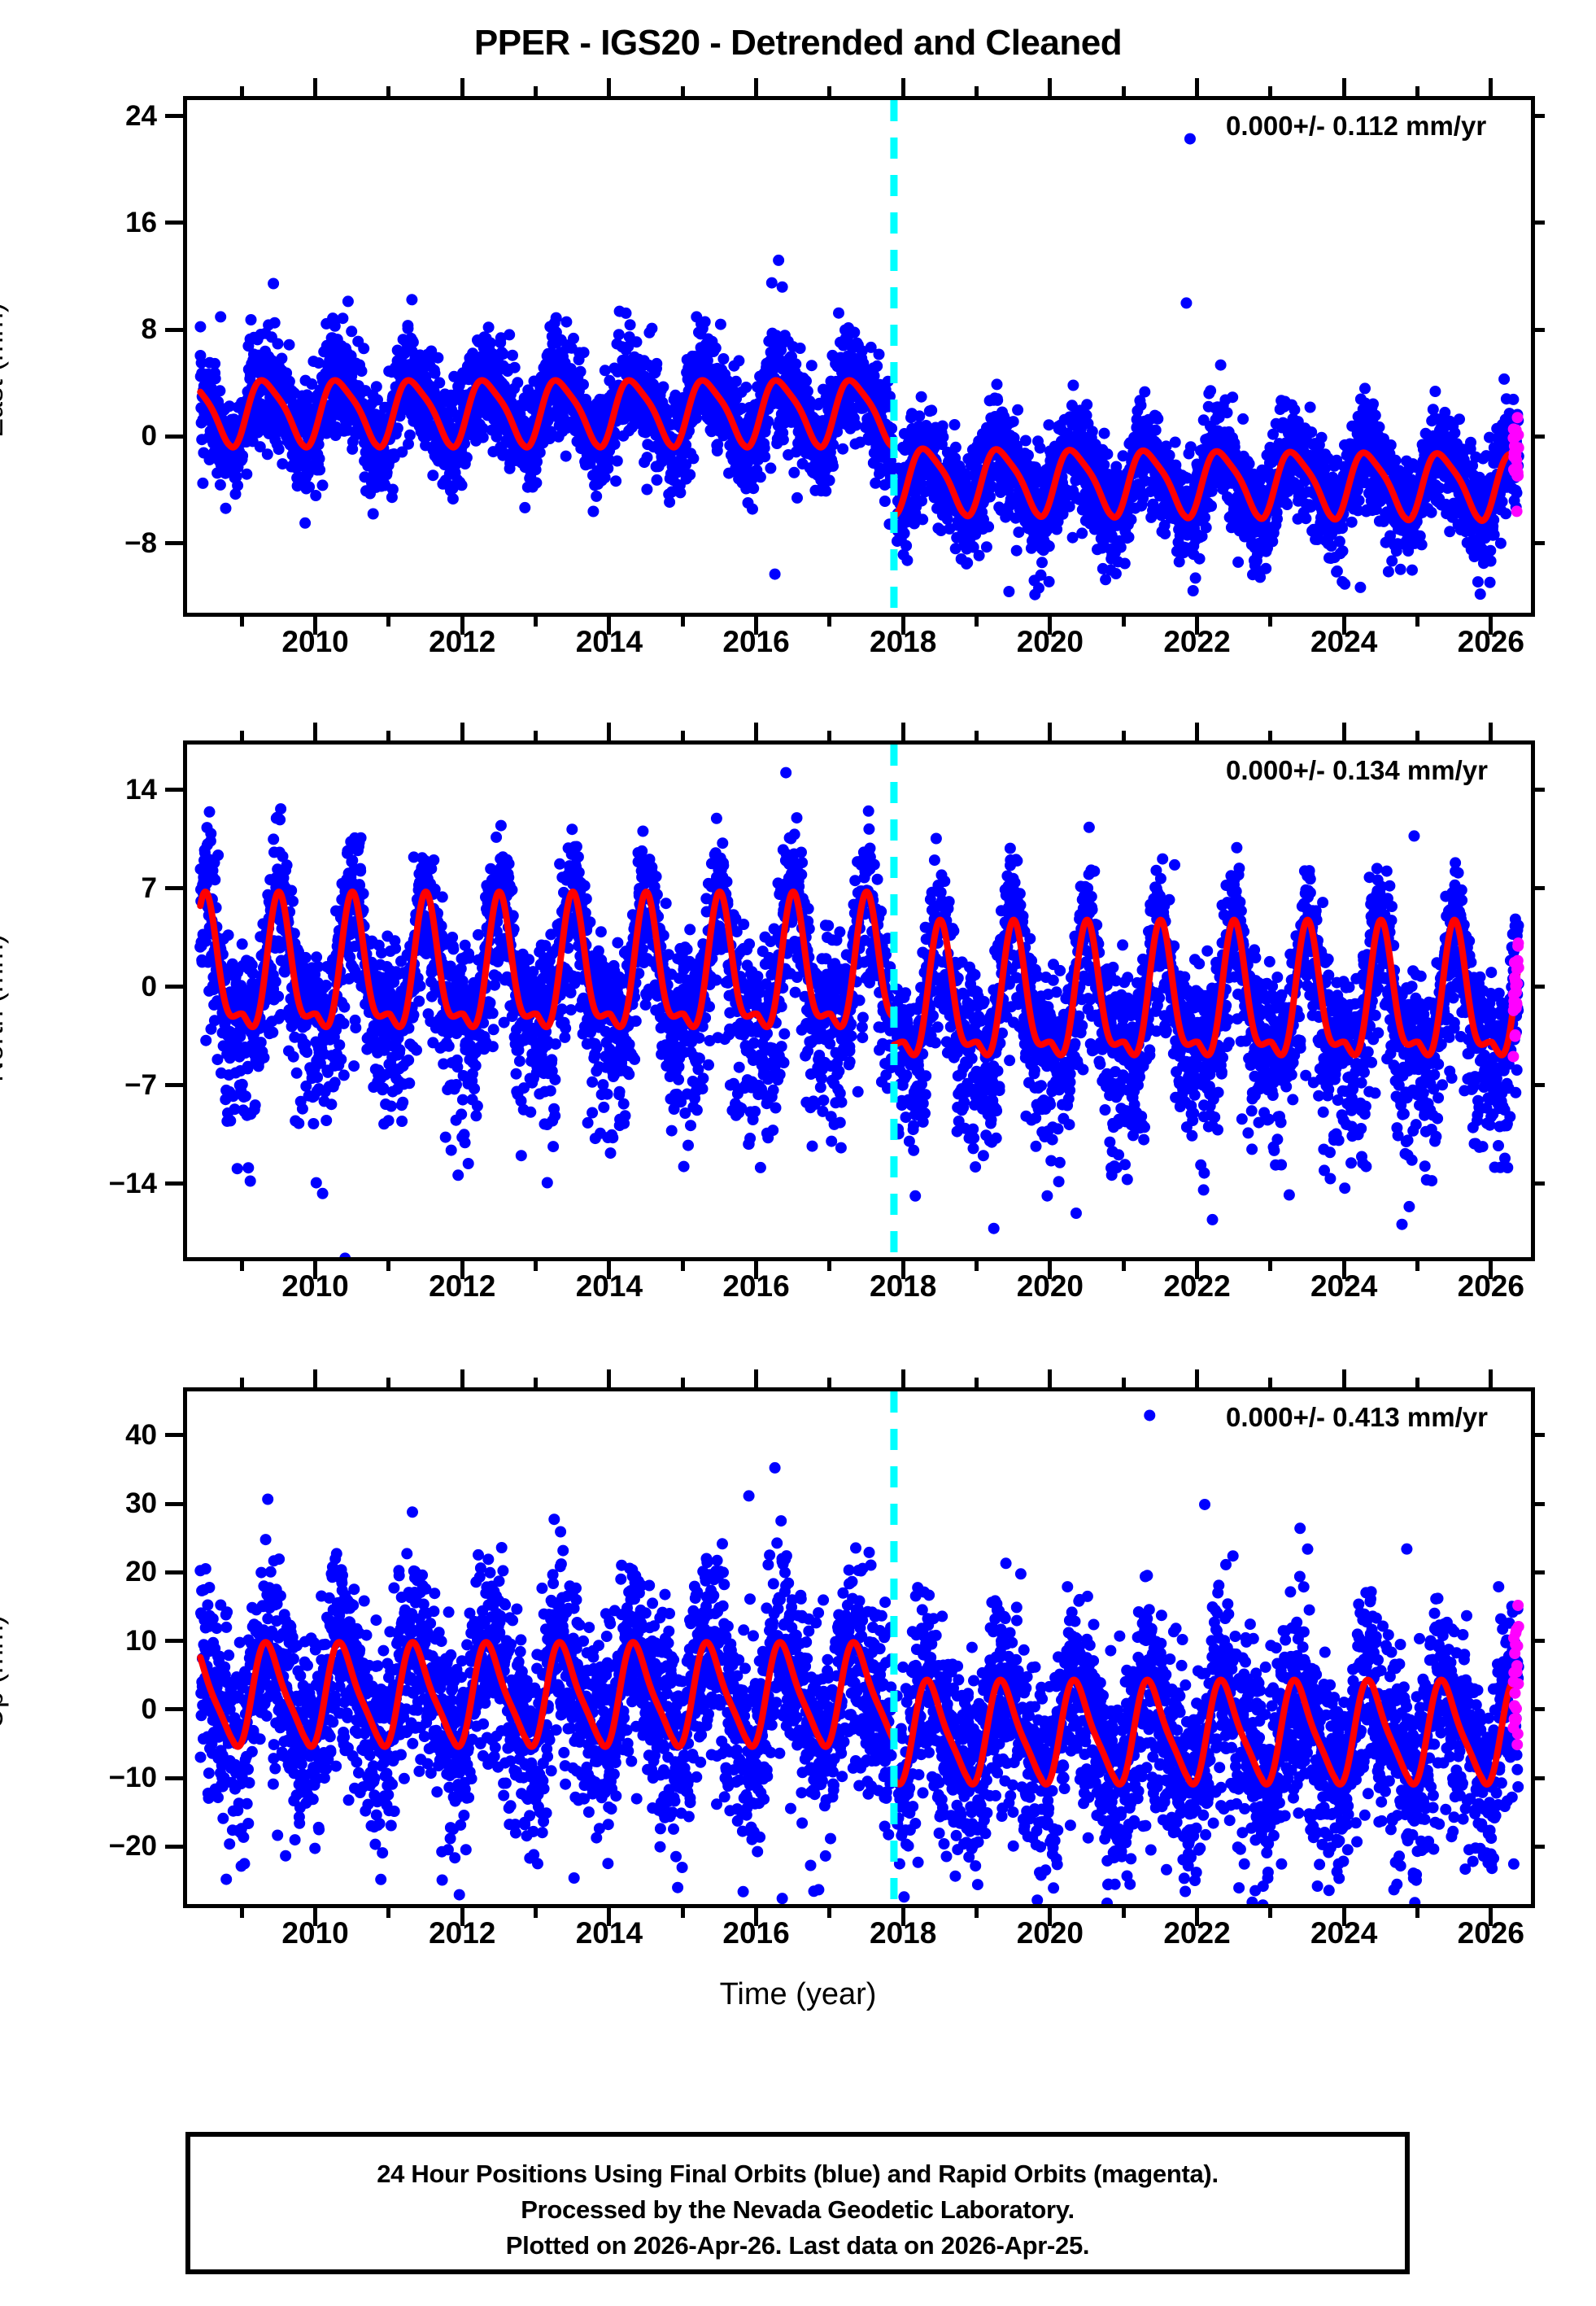 Image resolution: width=1596 pixels, height=2306 pixels. I want to click on scatter-rapid-orbits-north, so click(1515, 1000).